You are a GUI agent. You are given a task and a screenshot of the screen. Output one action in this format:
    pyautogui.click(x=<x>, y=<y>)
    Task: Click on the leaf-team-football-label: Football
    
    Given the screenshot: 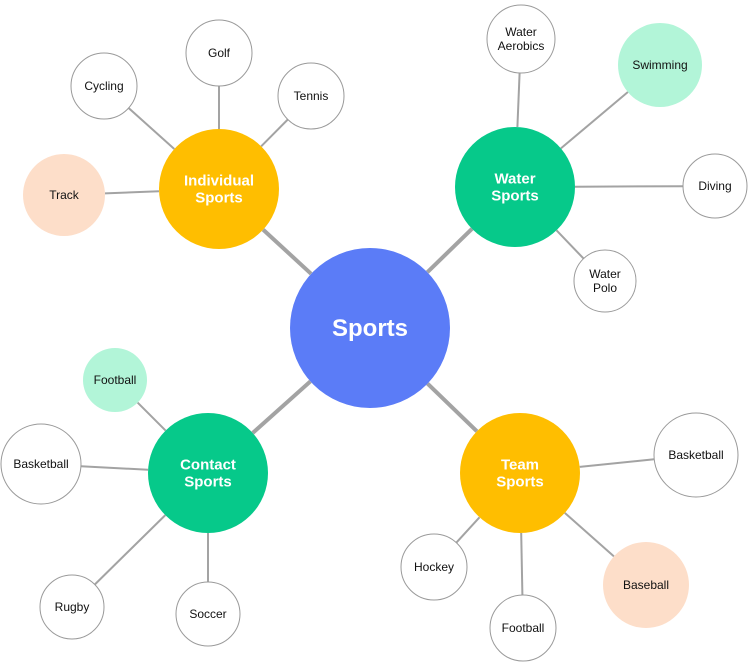 What is the action you would take?
    pyautogui.click(x=523, y=628)
    